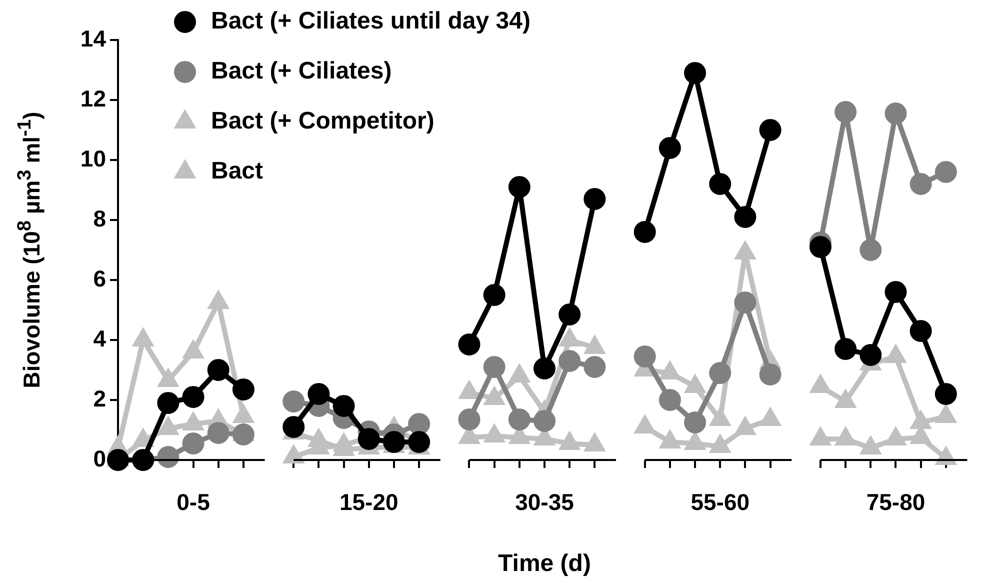 The height and width of the screenshot is (583, 993). I want to click on legend-label: Bact (+ Ciliates), so click(301, 71).